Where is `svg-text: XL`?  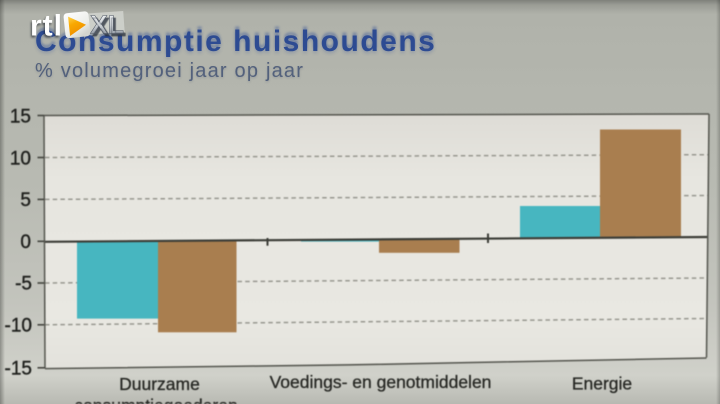
svg-text: XL is located at coordinates (107, 26).